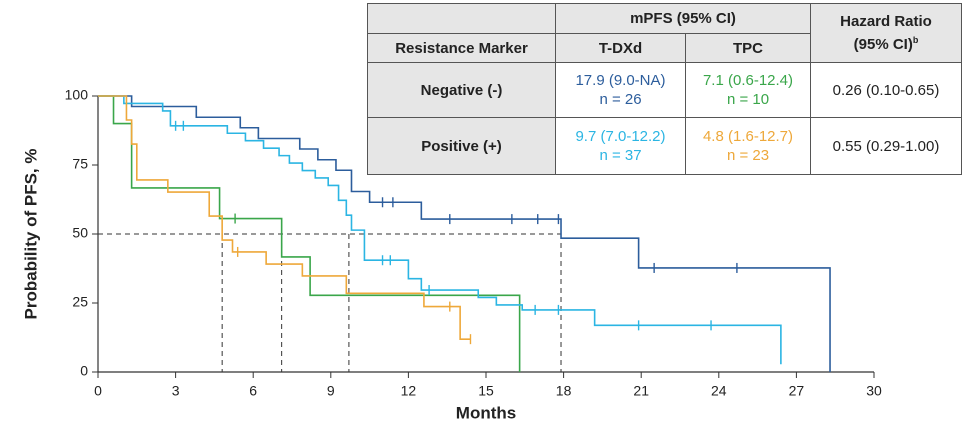 This screenshot has width=966, height=429. What do you see at coordinates (620, 90) in the screenshot?
I see `tdxd-cell: 17.9 (9.0-NA) n = 26` at bounding box center [620, 90].